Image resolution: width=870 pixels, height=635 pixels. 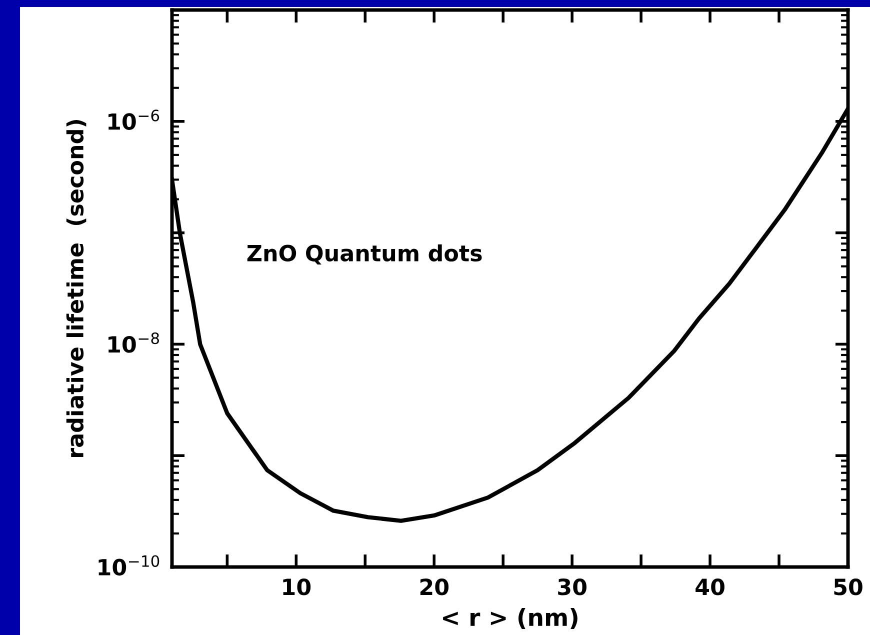 What do you see at coordinates (572, 587) in the screenshot?
I see `x-tick-label: 30` at bounding box center [572, 587].